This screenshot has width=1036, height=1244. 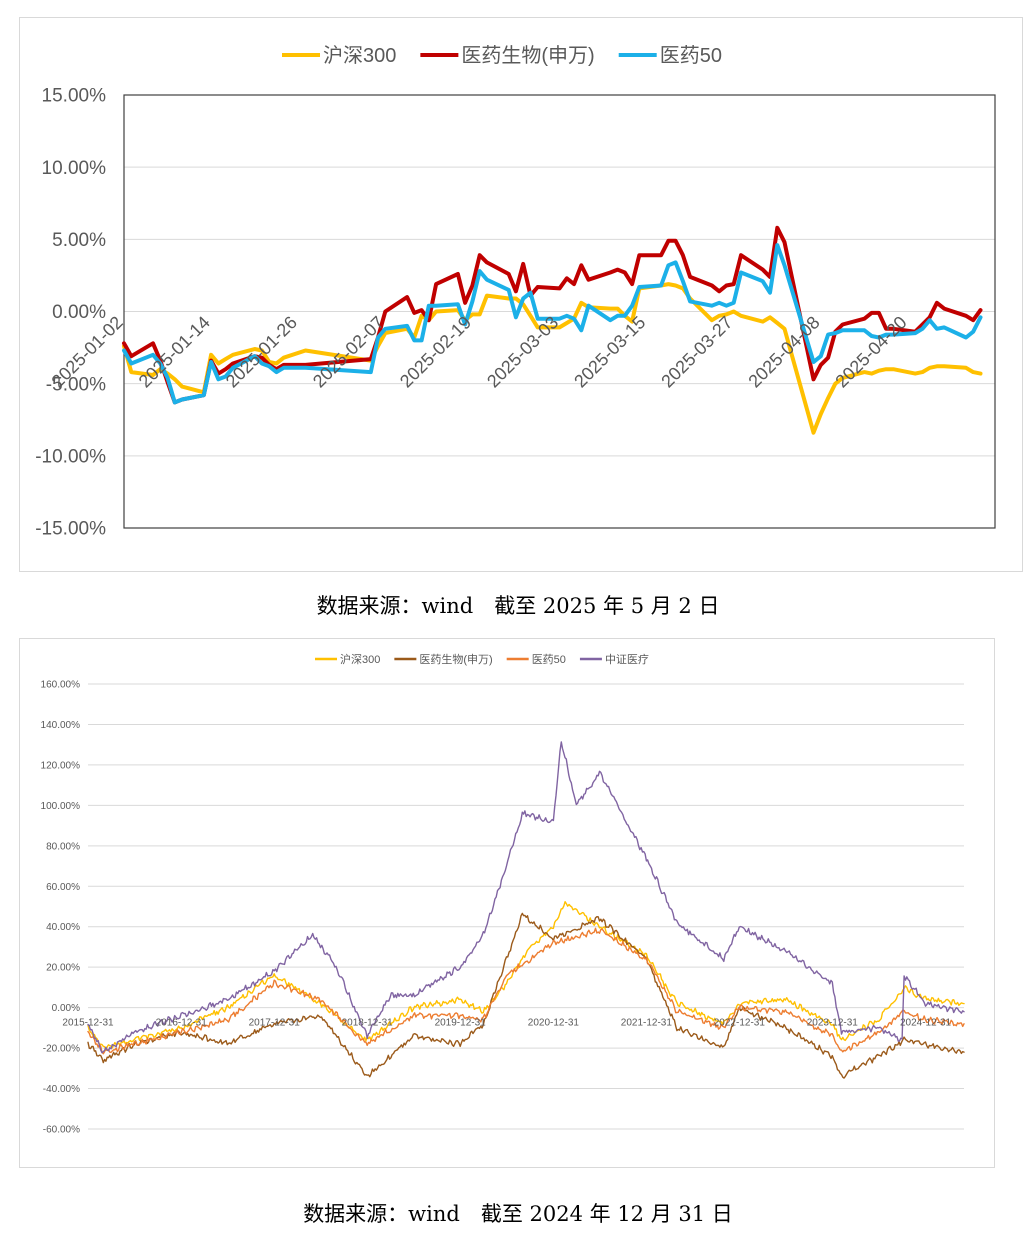 What do you see at coordinates (740, 1023) in the screenshot?
I see `x-tick-label: 2022-12-31` at bounding box center [740, 1023].